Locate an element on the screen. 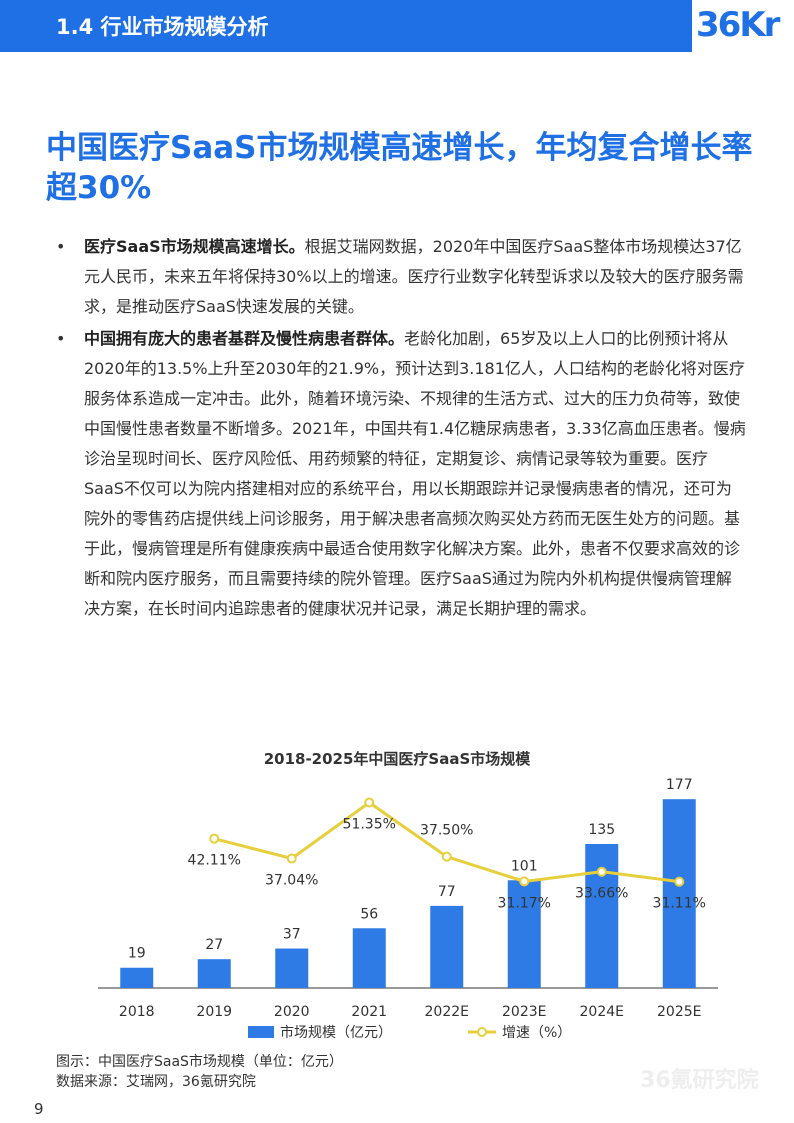  figure-caption: 图示：中国医疗SaaS市场规模（单位：亿元） 数据来源：艾瑞网，36氪研究院 is located at coordinates (199, 1072).